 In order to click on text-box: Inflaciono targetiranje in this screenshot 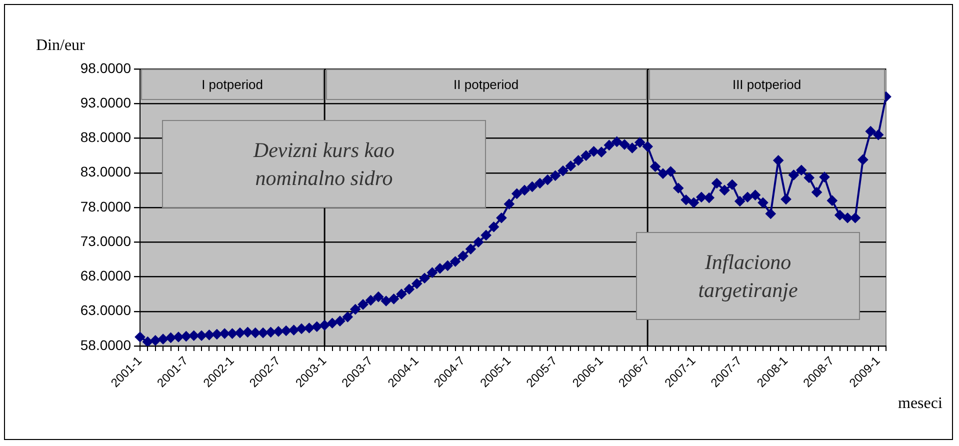, I will do `click(748, 276)`.